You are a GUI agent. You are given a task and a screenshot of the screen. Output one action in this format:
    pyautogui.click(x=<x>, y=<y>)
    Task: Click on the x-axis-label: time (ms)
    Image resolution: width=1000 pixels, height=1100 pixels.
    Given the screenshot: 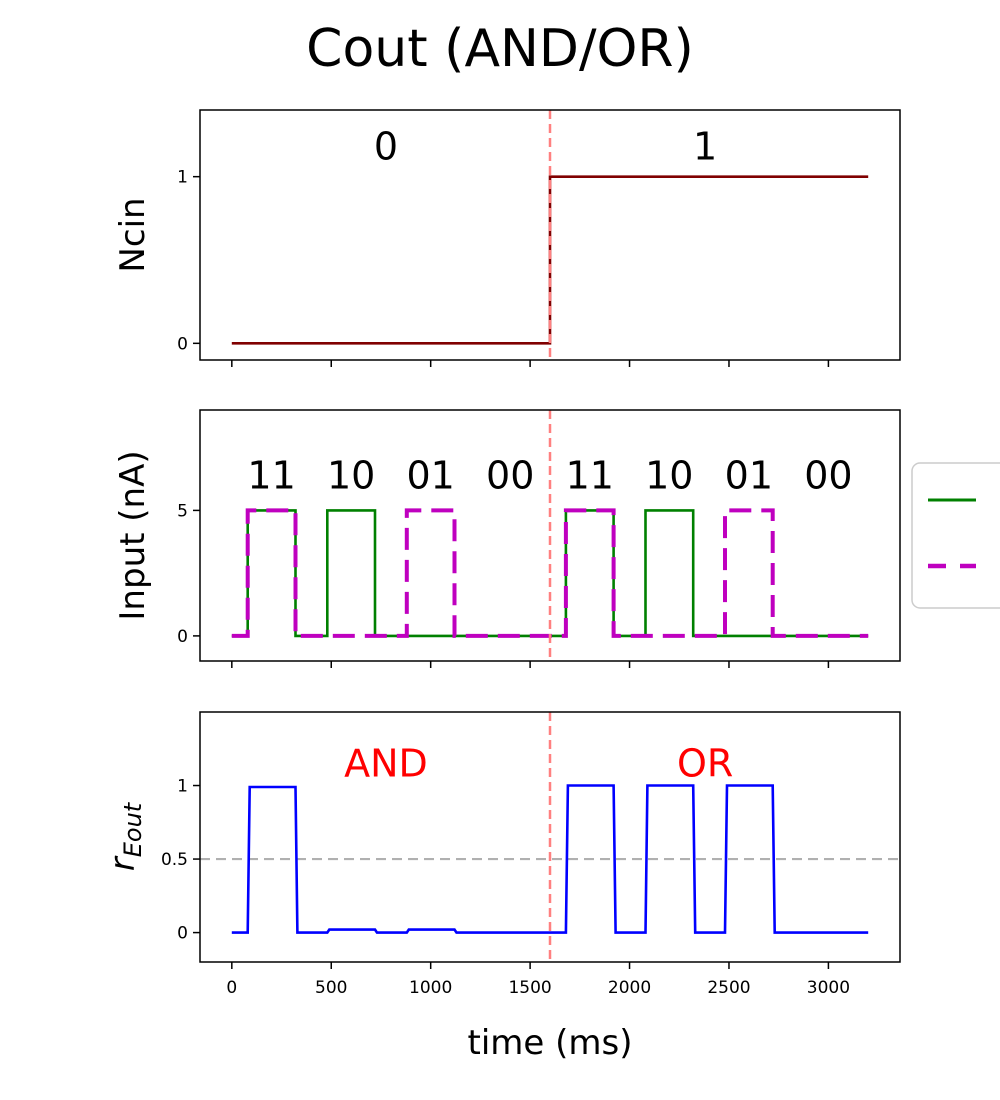 What is the action you would take?
    pyautogui.click(x=550, y=1043)
    